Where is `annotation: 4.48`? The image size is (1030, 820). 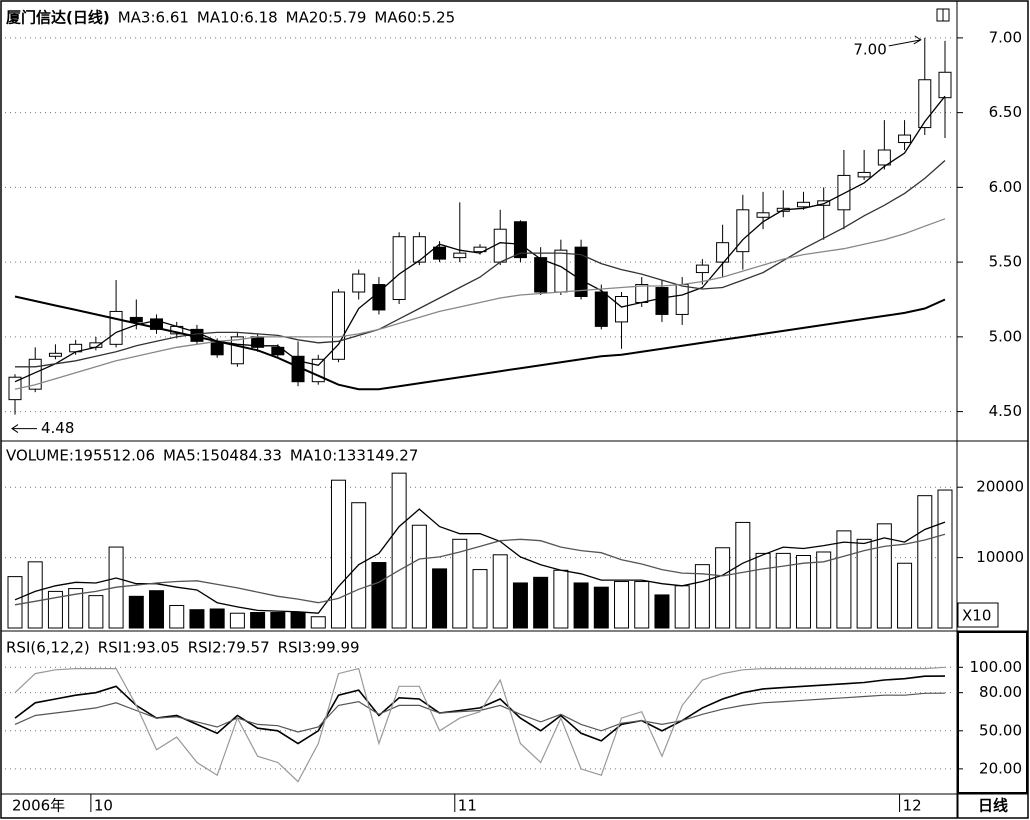 annotation: 4.48 is located at coordinates (57, 428).